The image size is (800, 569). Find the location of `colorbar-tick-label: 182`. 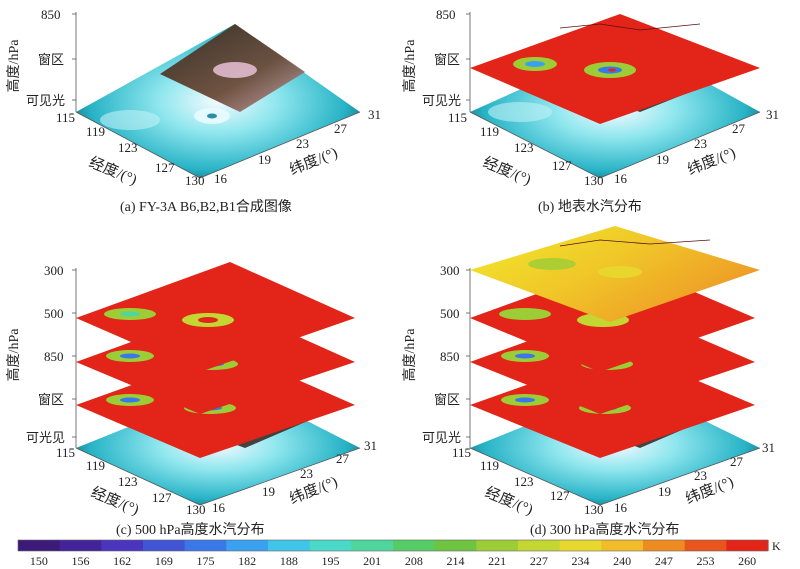

colorbar-tick-label: 182 is located at coordinates (247, 561).